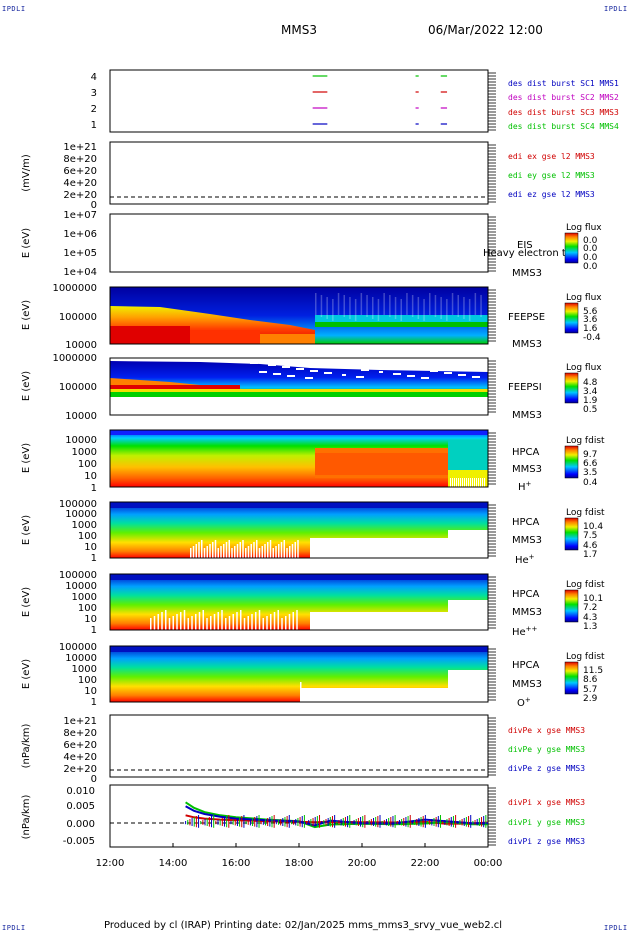 The width and height of the screenshot is (630, 934). What do you see at coordinates (584, 228) in the screenshot?
I see `p3-cb-title: Log flux` at bounding box center [584, 228].